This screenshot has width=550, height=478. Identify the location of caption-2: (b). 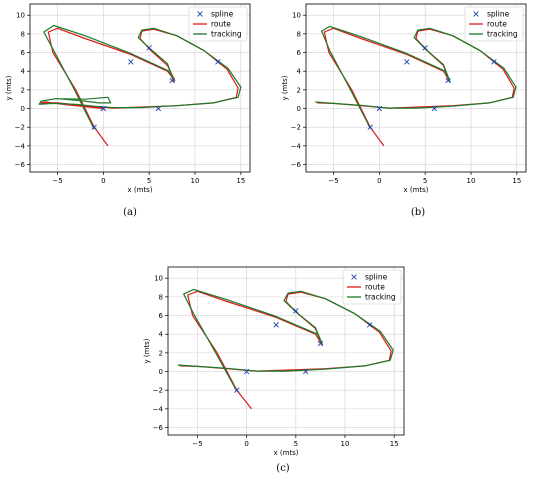
(418, 212).